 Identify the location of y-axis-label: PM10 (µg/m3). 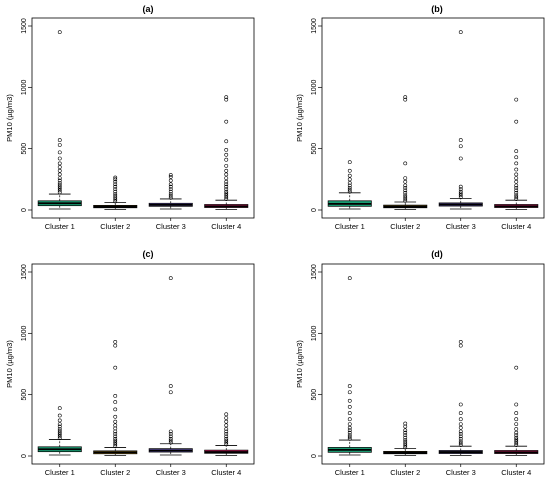
(9, 118).